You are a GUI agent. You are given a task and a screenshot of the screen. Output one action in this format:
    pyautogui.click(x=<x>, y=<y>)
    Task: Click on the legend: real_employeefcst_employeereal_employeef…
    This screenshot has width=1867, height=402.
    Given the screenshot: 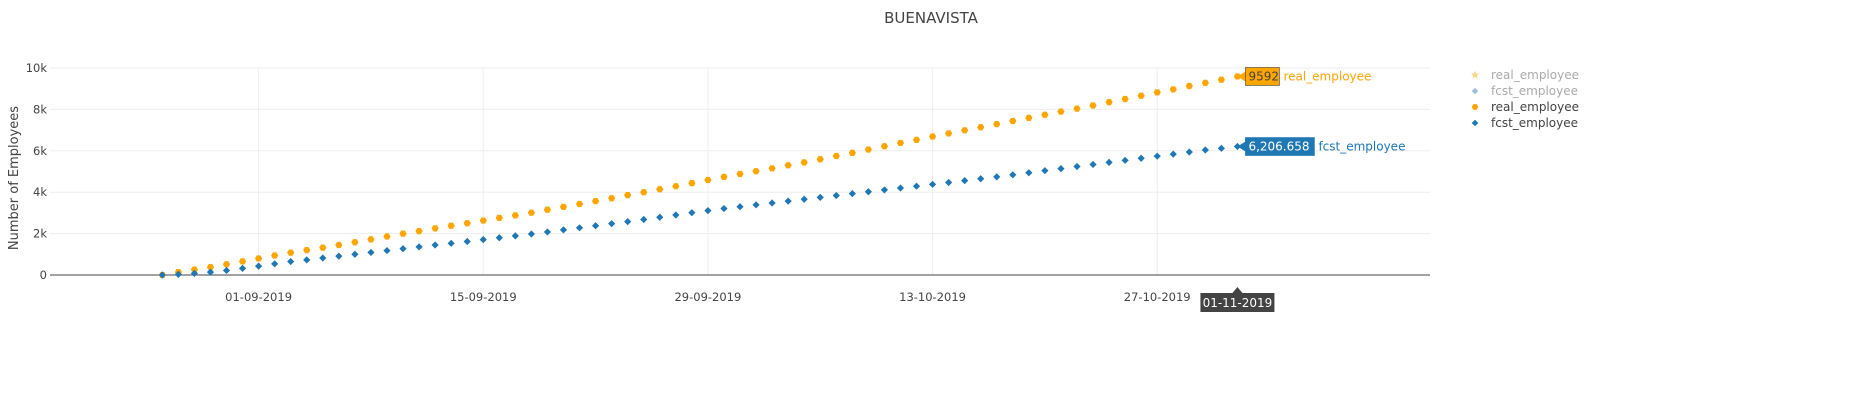 What is the action you would take?
    pyautogui.click(x=1524, y=99)
    